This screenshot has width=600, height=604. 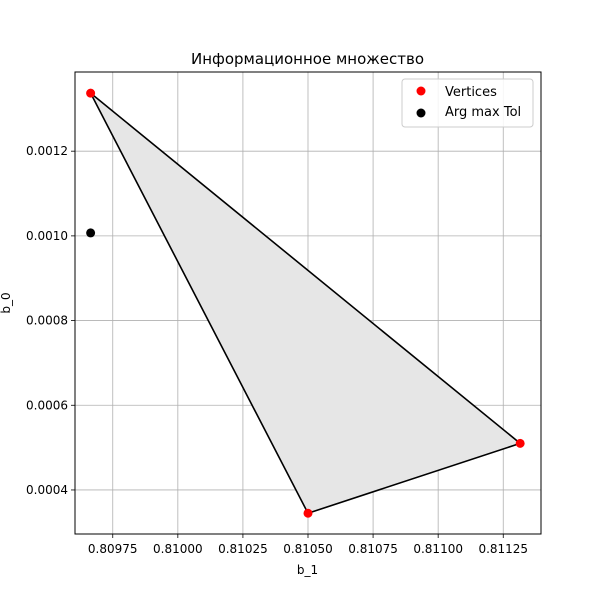 I want to click on chart-title: Информационное множество, so click(x=307, y=59).